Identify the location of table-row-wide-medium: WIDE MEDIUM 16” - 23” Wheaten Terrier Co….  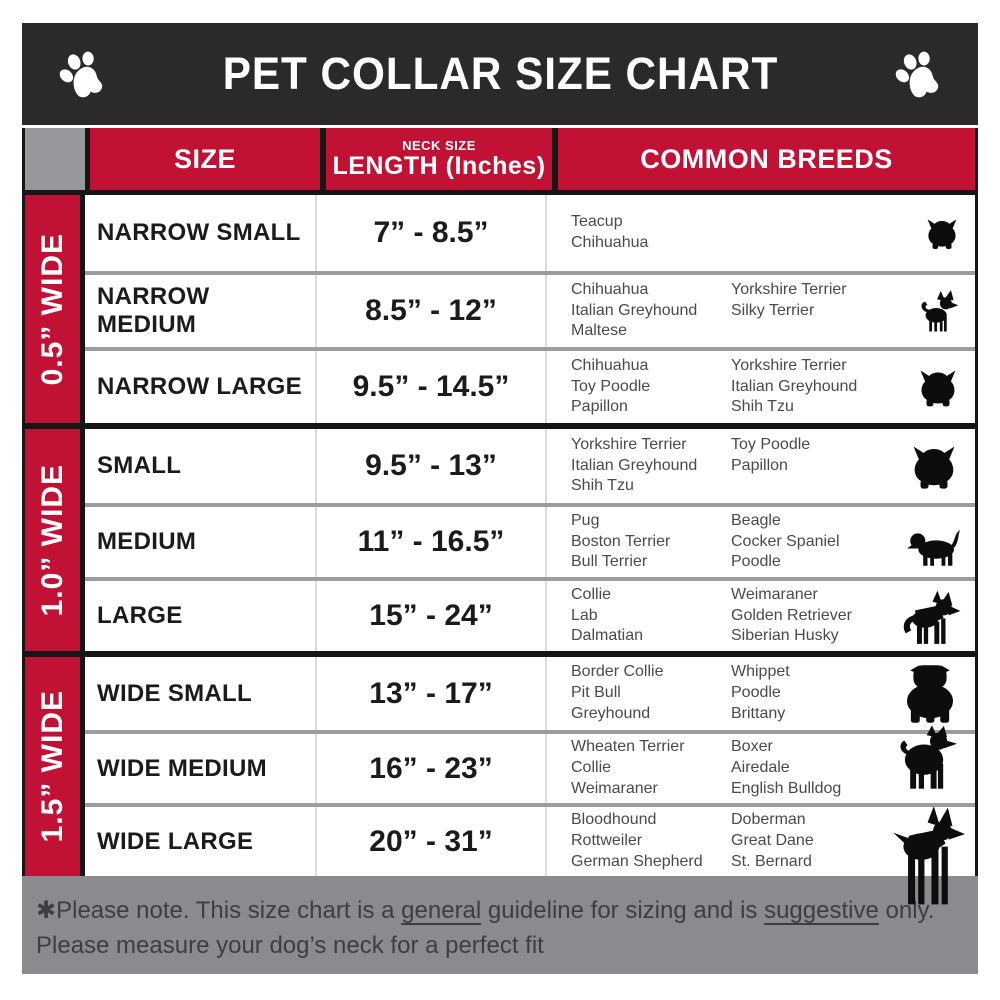
(530, 764).